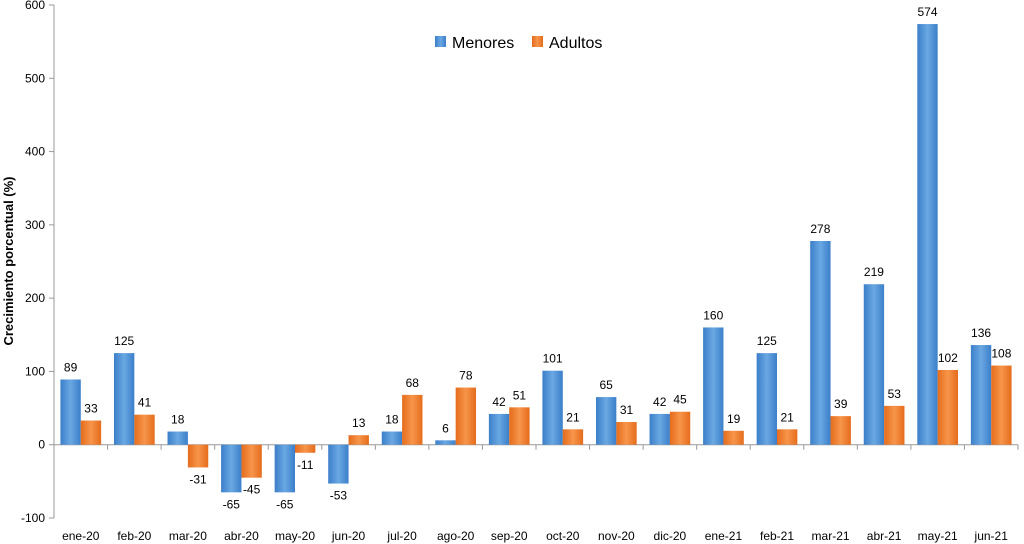 The width and height of the screenshot is (1024, 544). Describe the element at coordinates (483, 43) in the screenshot. I see `legend-label-menores: Menores` at that location.